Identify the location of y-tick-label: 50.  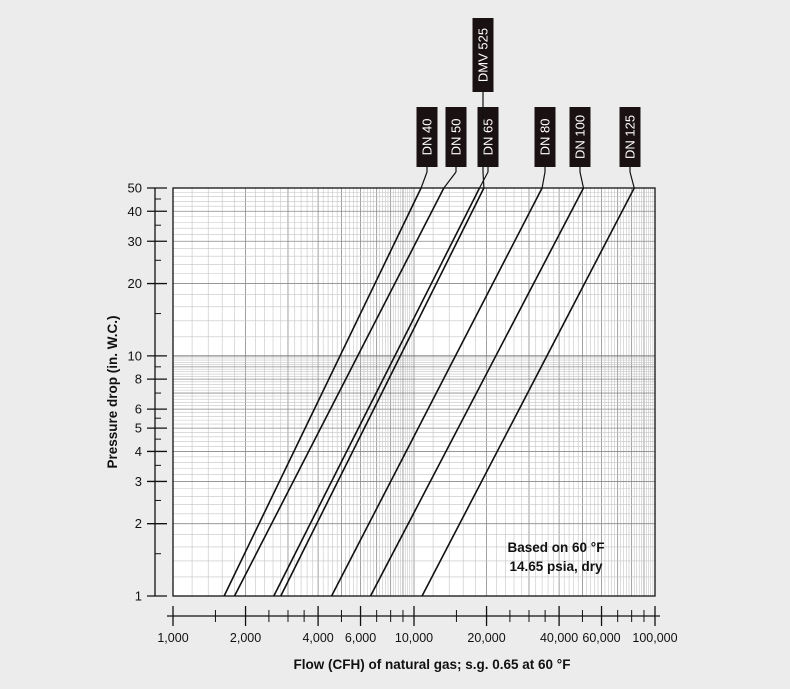
(135, 188).